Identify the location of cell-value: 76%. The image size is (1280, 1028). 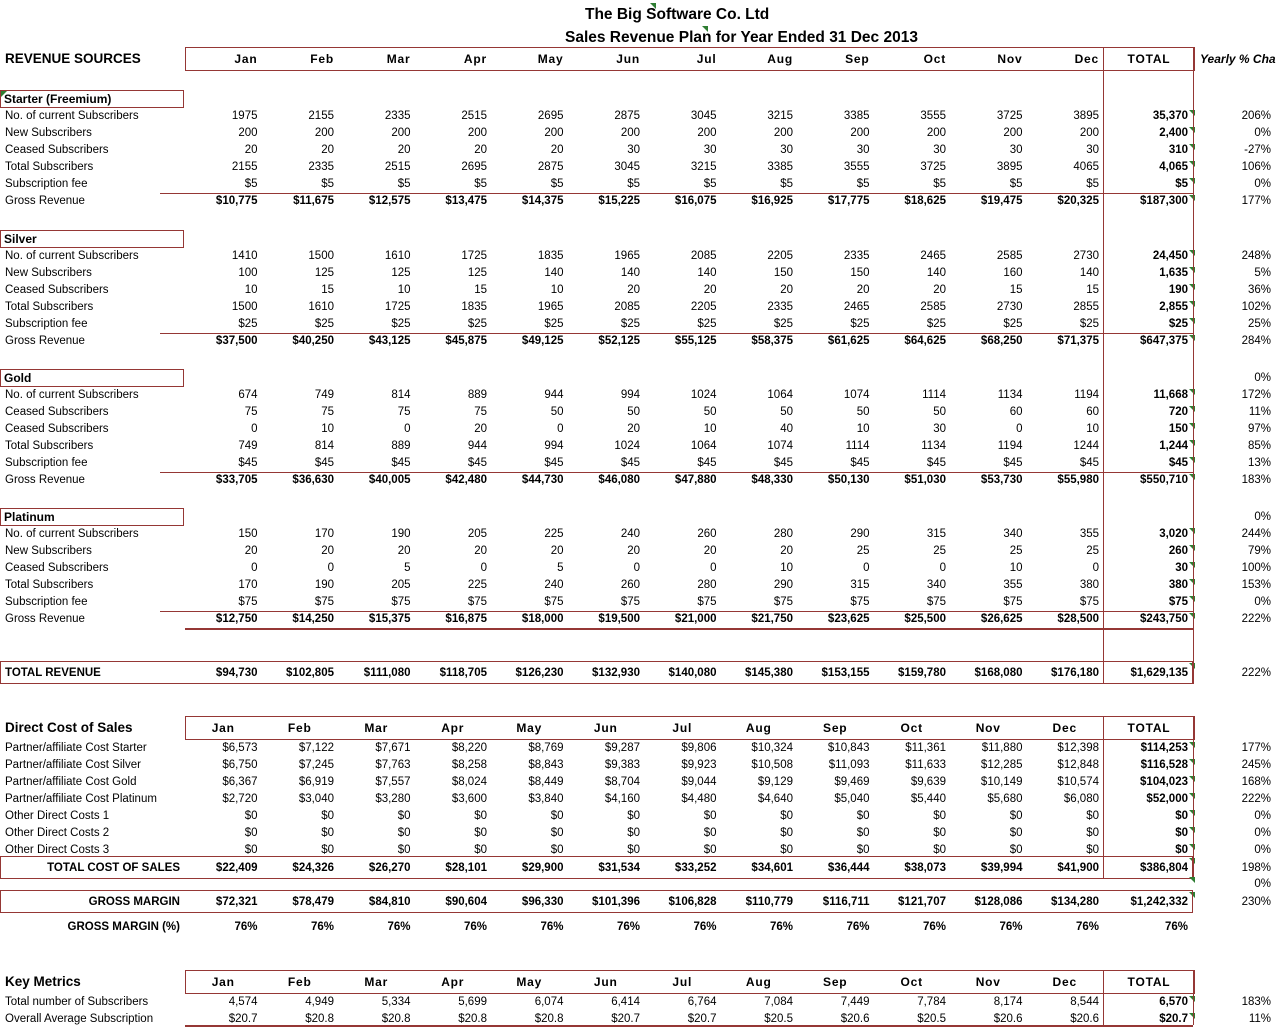
(858, 927).